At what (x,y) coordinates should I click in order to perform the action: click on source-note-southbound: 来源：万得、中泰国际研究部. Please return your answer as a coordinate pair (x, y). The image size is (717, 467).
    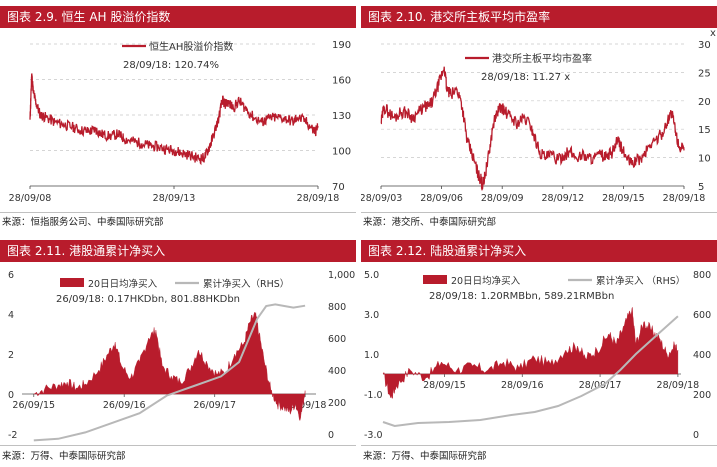
    Looking at the image, I should click on (64, 456).